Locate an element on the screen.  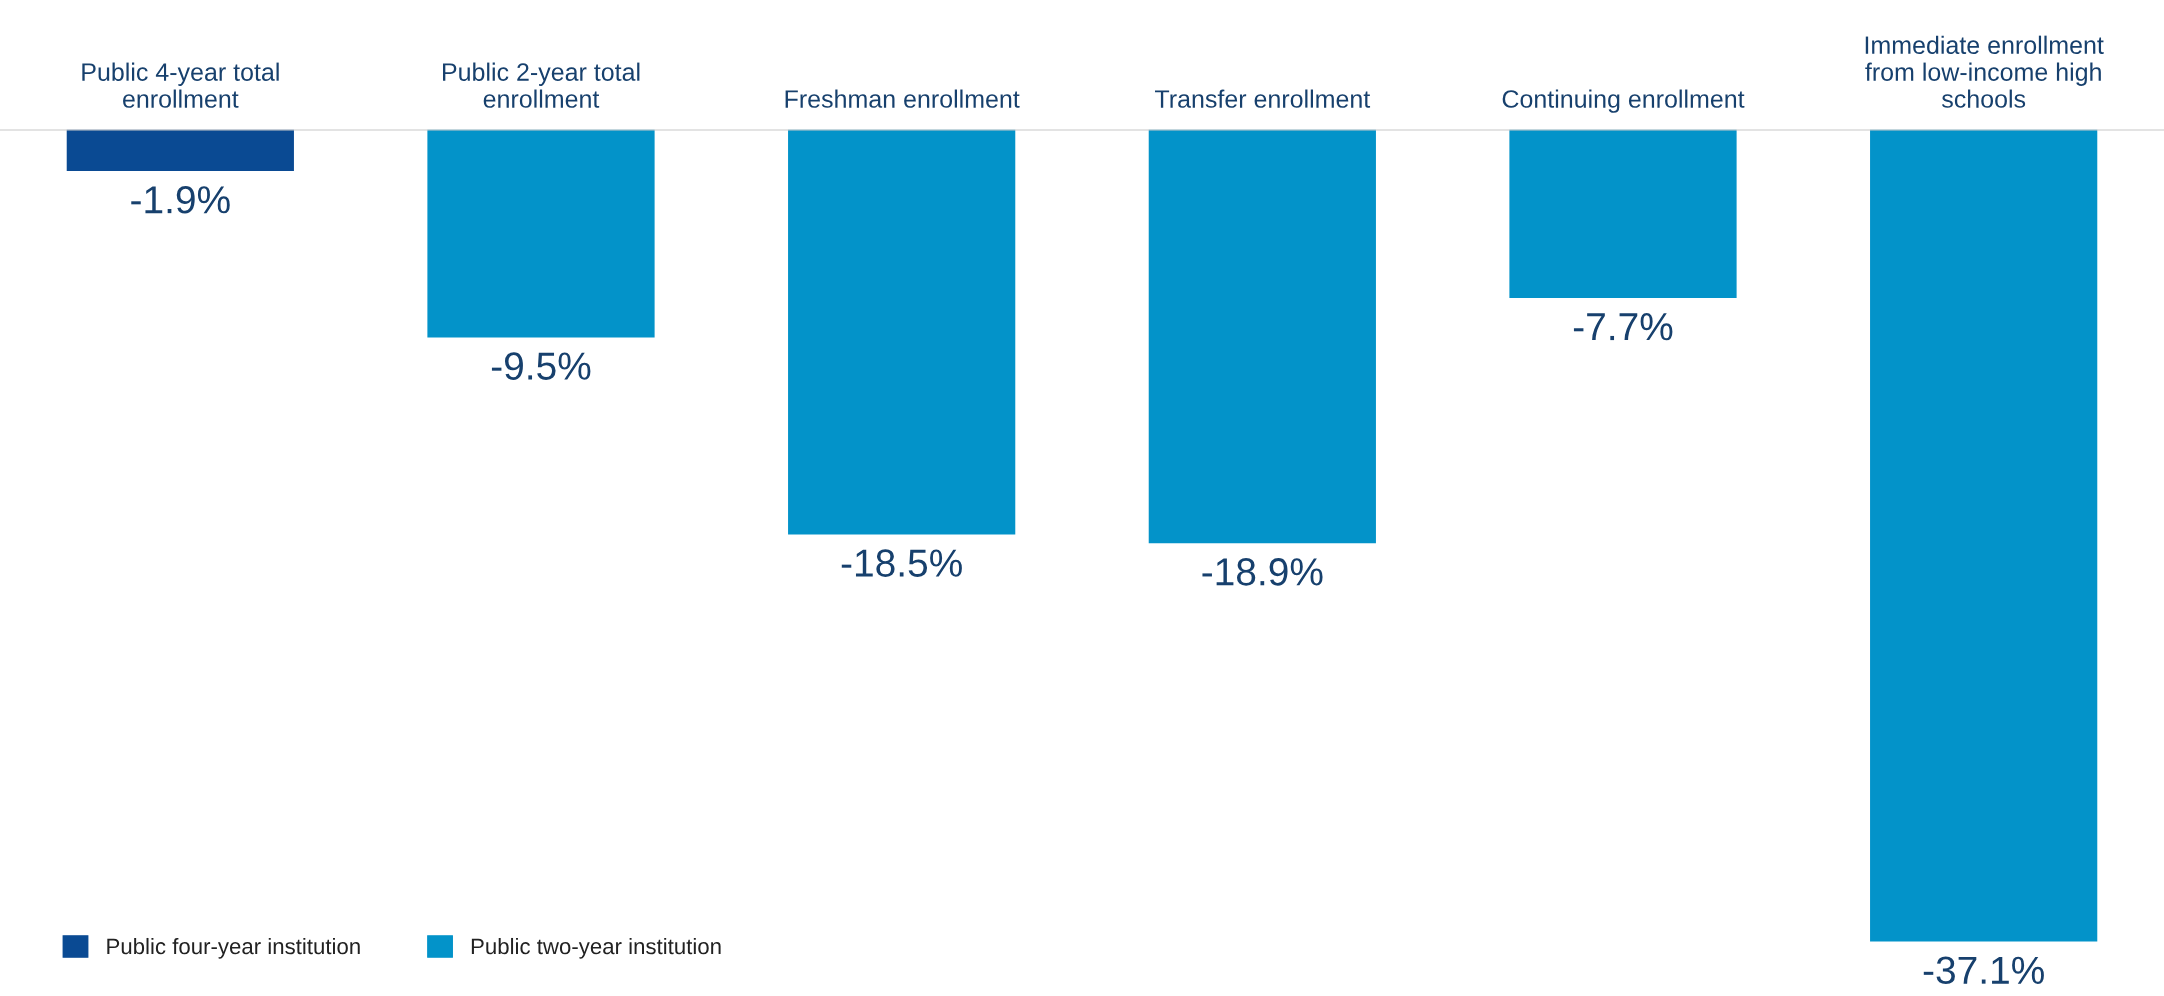
data-label: -18.9% is located at coordinates (1262, 572).